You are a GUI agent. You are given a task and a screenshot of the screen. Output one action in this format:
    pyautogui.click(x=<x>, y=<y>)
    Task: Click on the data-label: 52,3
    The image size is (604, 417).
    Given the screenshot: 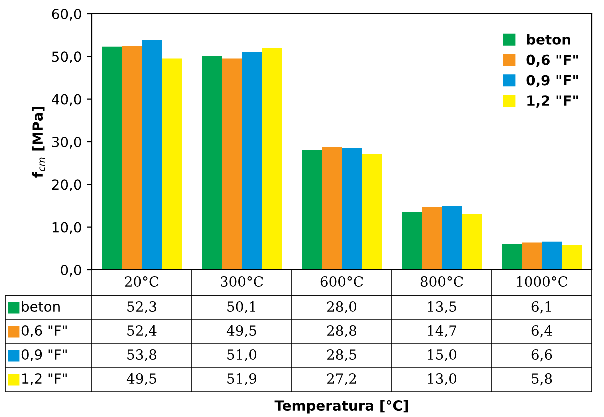 What is the action you would take?
    pyautogui.click(x=142, y=308)
    